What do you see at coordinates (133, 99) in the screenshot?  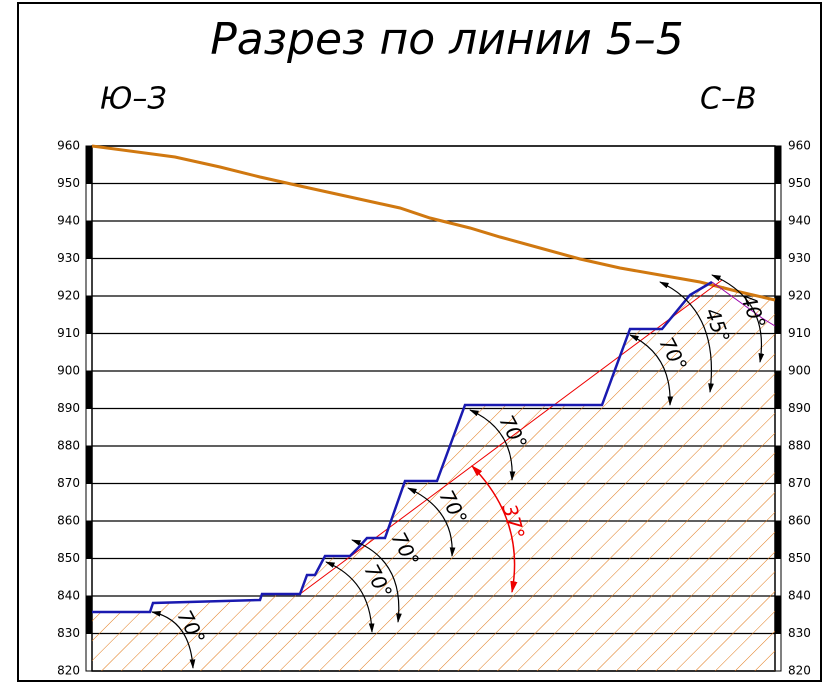 I see `direction: Ю–З` at bounding box center [133, 99].